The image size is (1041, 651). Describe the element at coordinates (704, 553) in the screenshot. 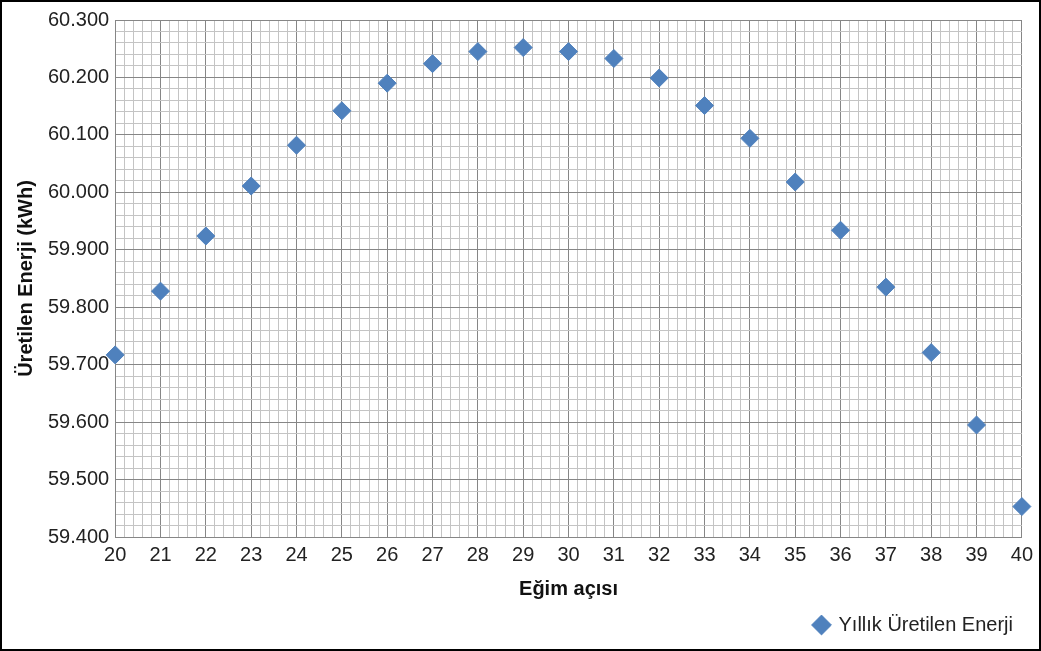

I see `x-tick-label: 33` at that location.